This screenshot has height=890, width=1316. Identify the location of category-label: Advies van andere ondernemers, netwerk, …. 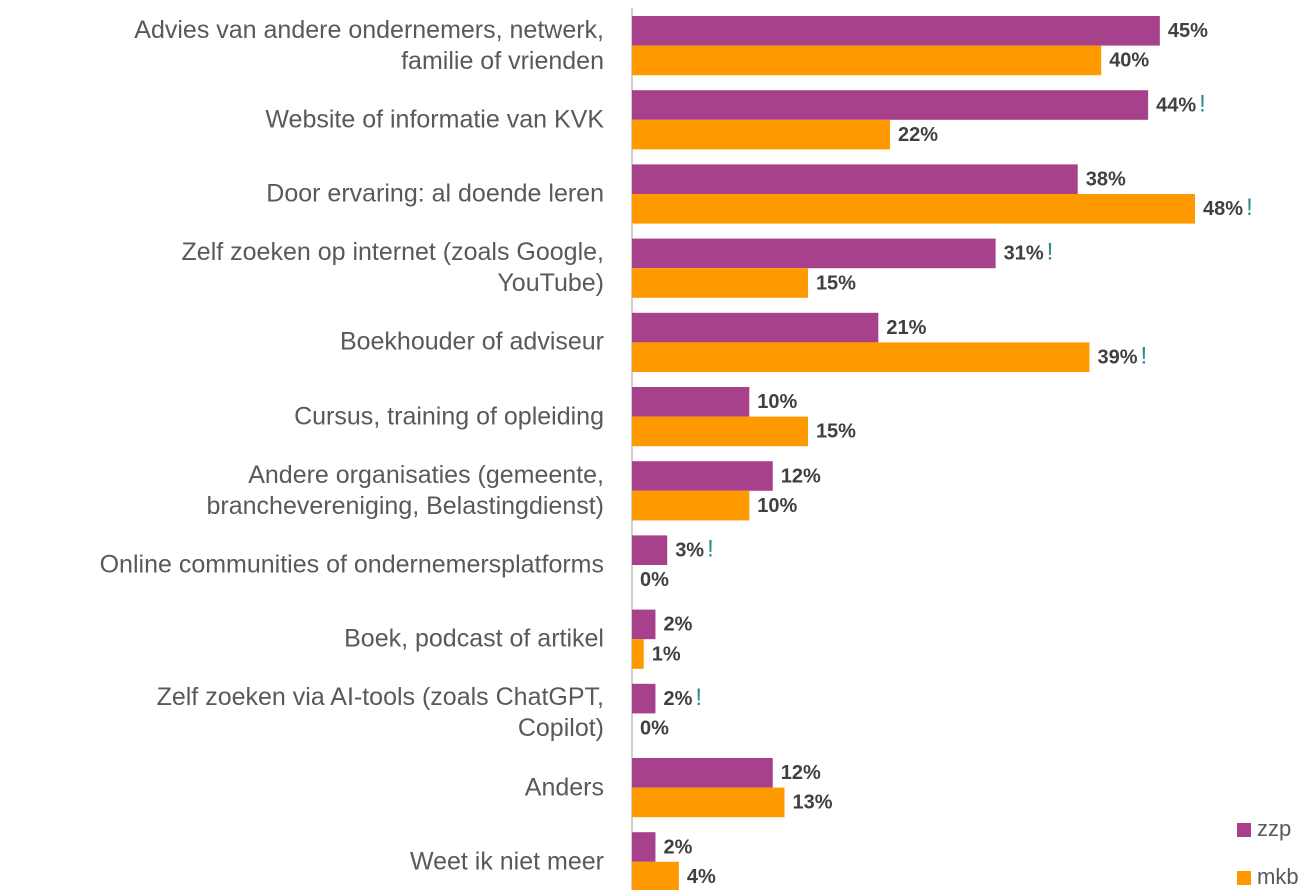
(369, 45).